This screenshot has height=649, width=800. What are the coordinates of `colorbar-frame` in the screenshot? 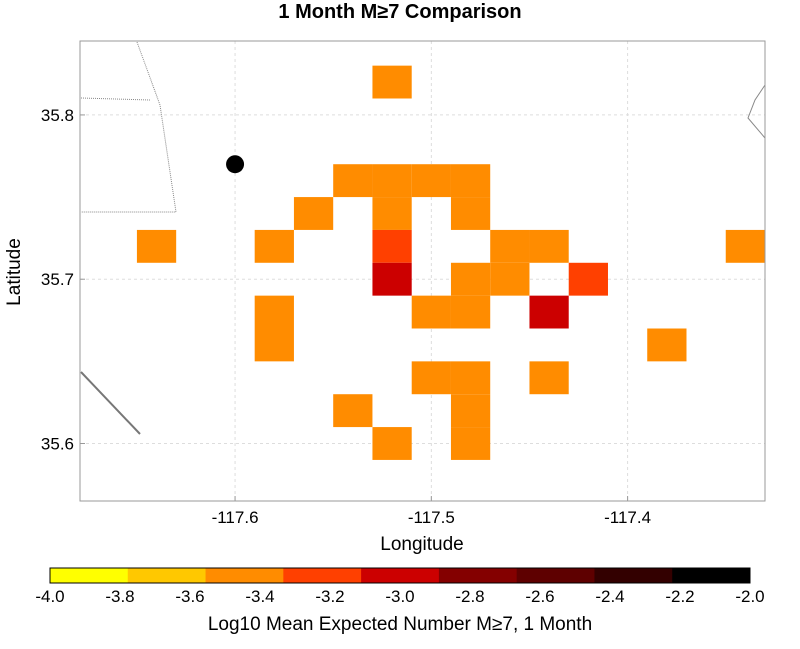 It's located at (400, 575).